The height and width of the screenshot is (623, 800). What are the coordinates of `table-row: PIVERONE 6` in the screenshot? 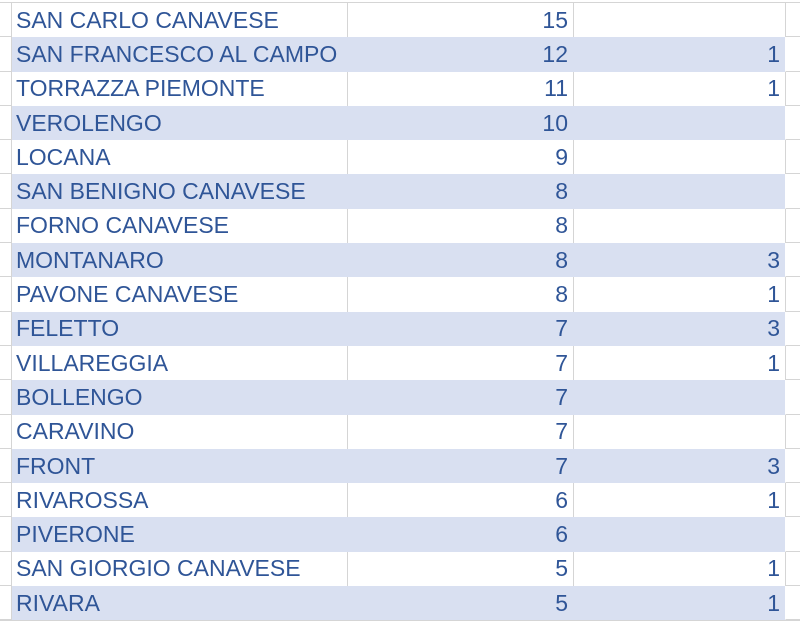 It's located at (400, 534).